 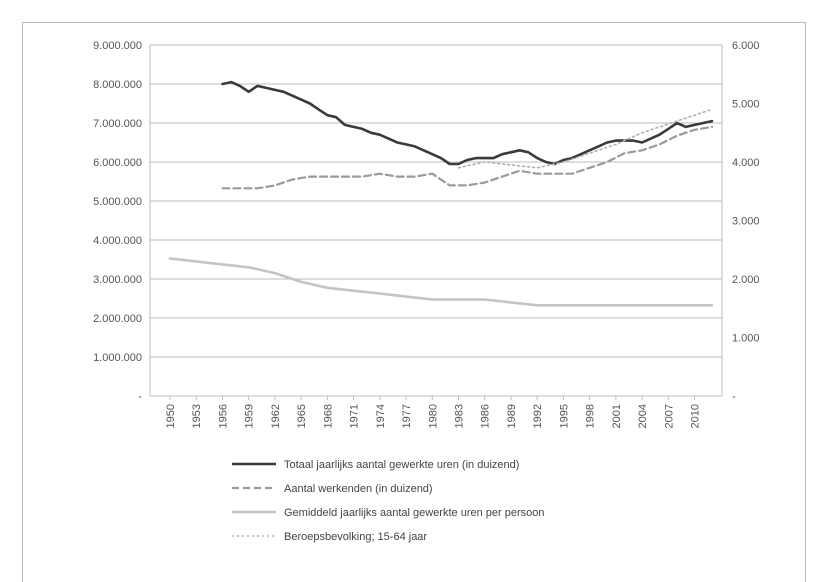 What do you see at coordinates (117, 358) in the screenshot?
I see `left-tick-label: 1.000.000` at bounding box center [117, 358].